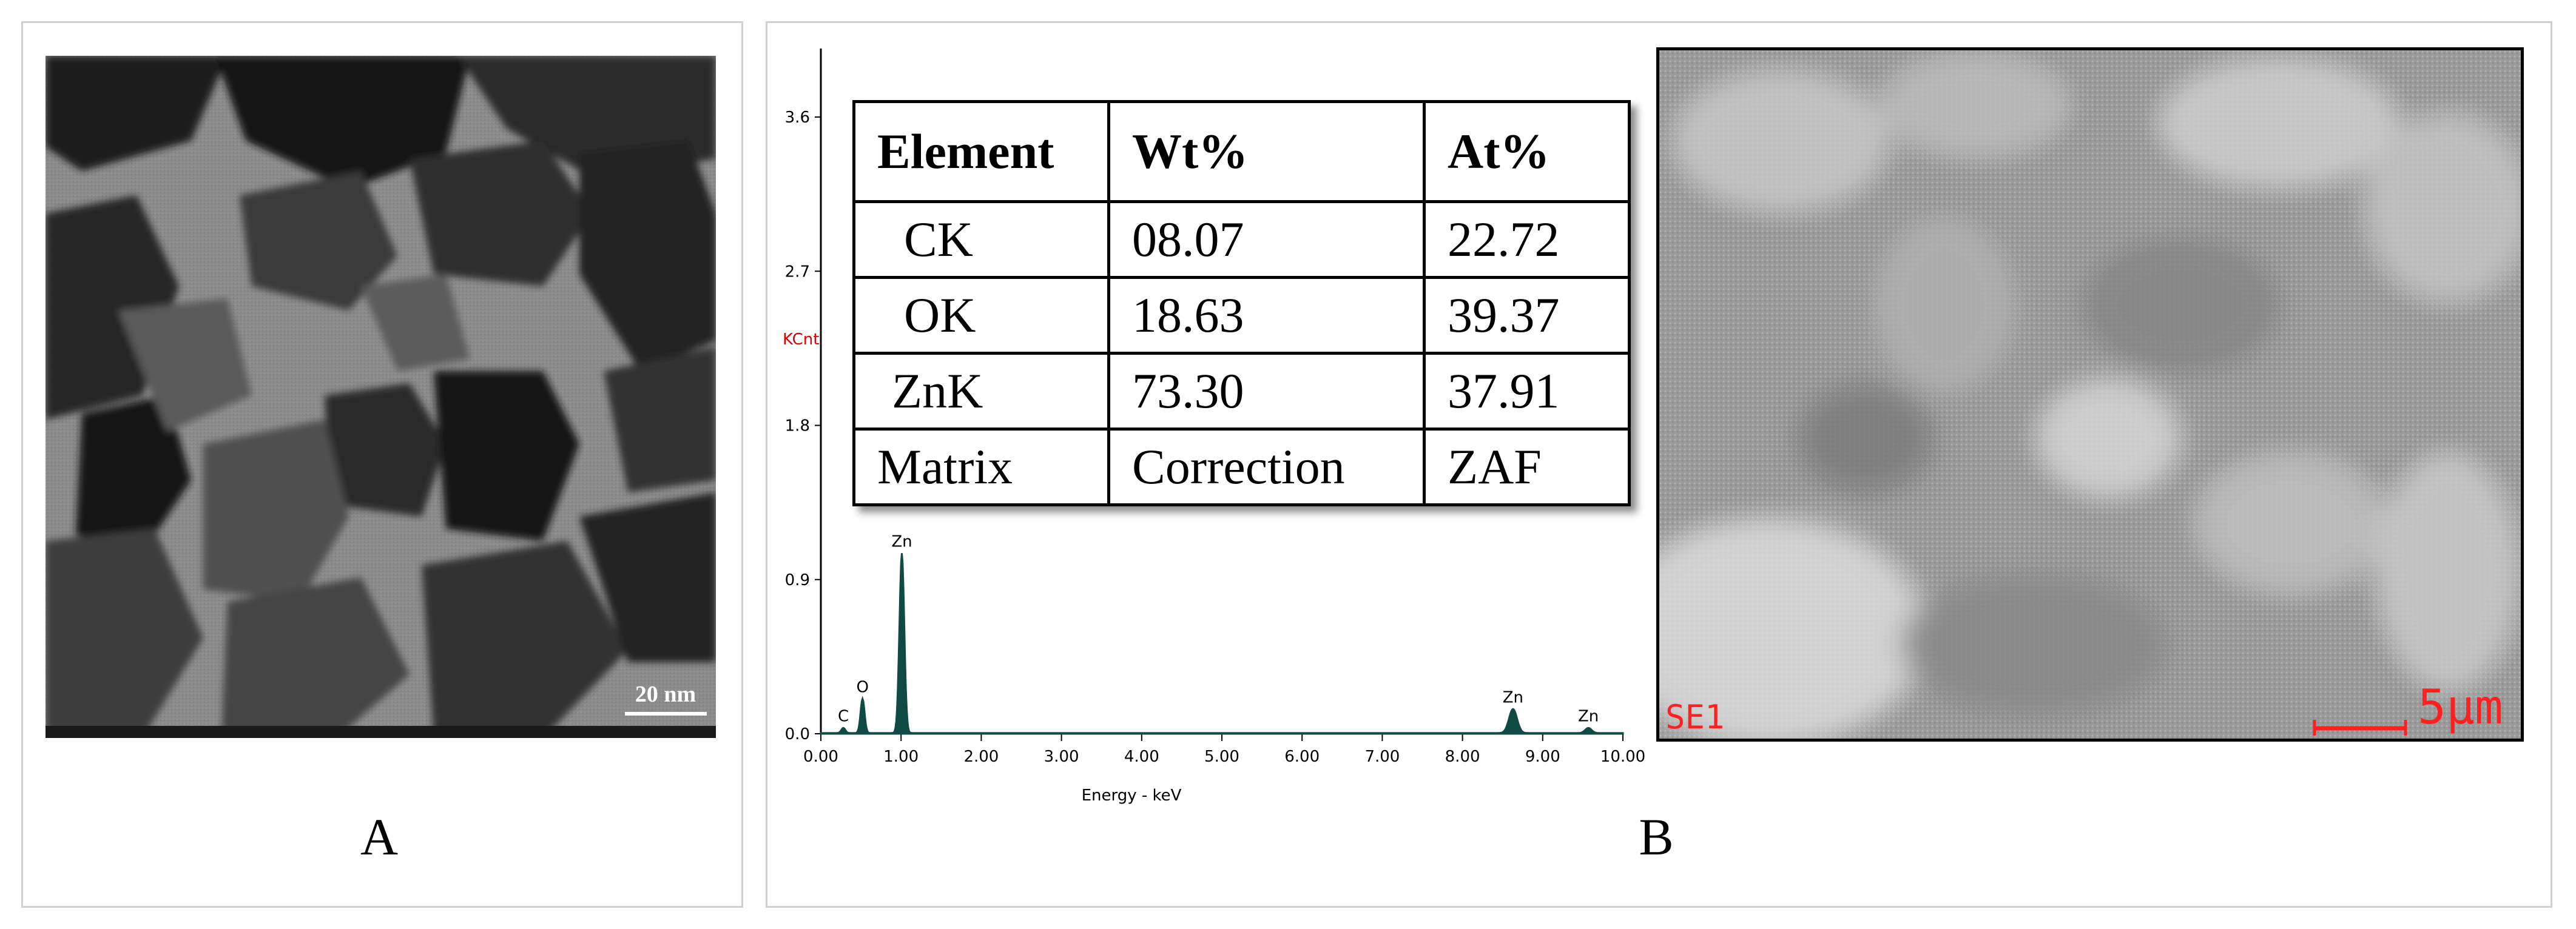  What do you see at coordinates (1266, 239) in the screenshot?
I see `table-cell: 08.07` at bounding box center [1266, 239].